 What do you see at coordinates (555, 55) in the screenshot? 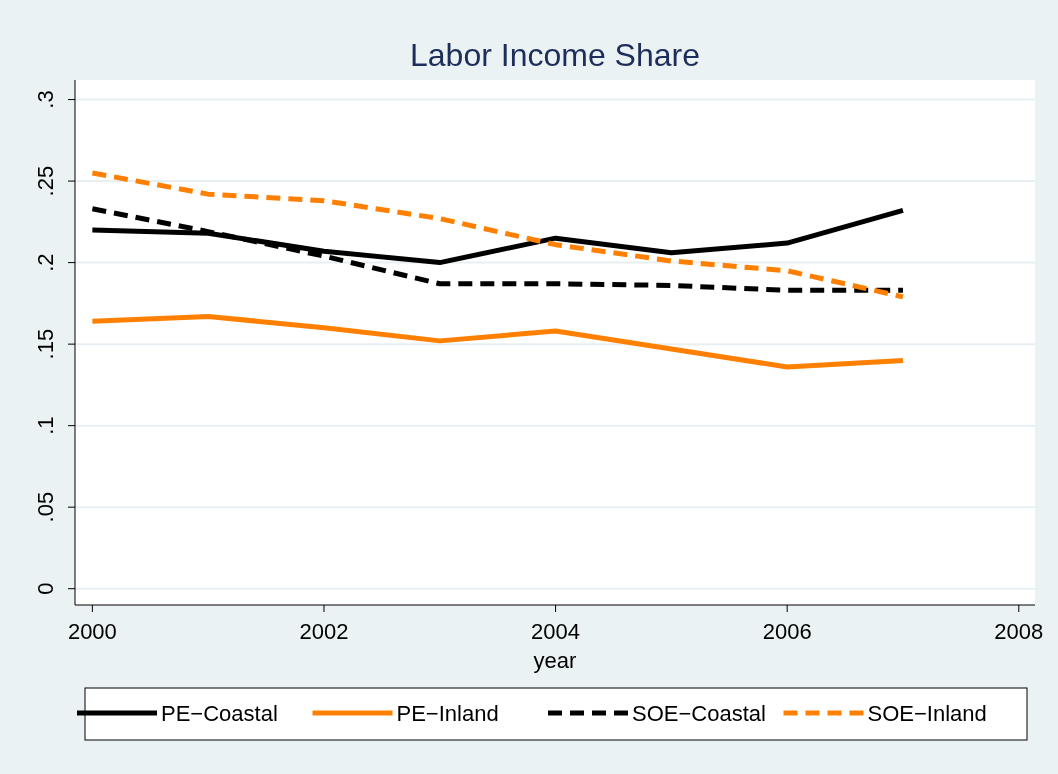
I see `chart-title: Labor Income Share` at bounding box center [555, 55].